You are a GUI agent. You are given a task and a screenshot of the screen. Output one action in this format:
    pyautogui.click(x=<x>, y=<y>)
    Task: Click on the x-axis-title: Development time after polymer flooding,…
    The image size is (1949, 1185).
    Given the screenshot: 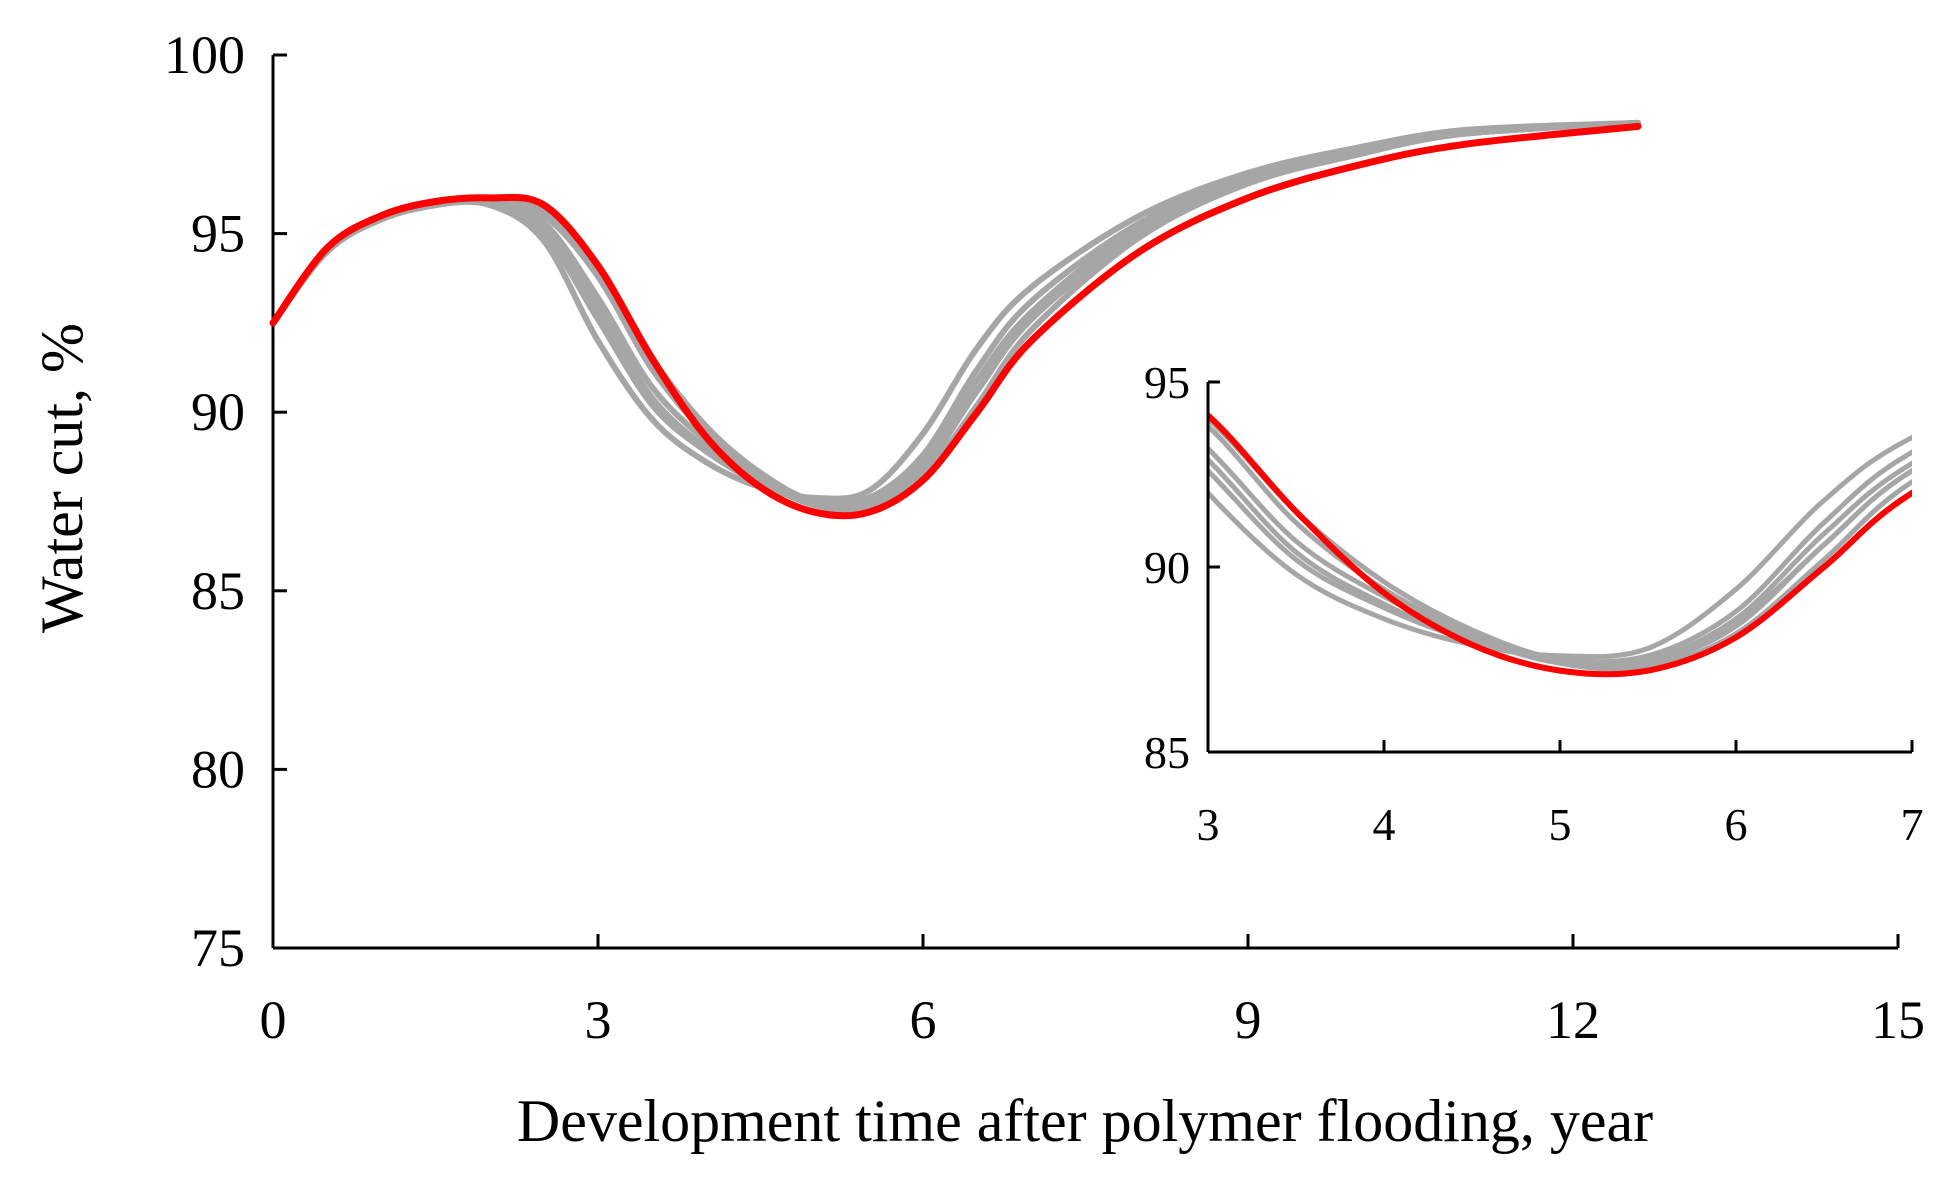 What is the action you would take?
    pyautogui.click(x=1085, y=1121)
    